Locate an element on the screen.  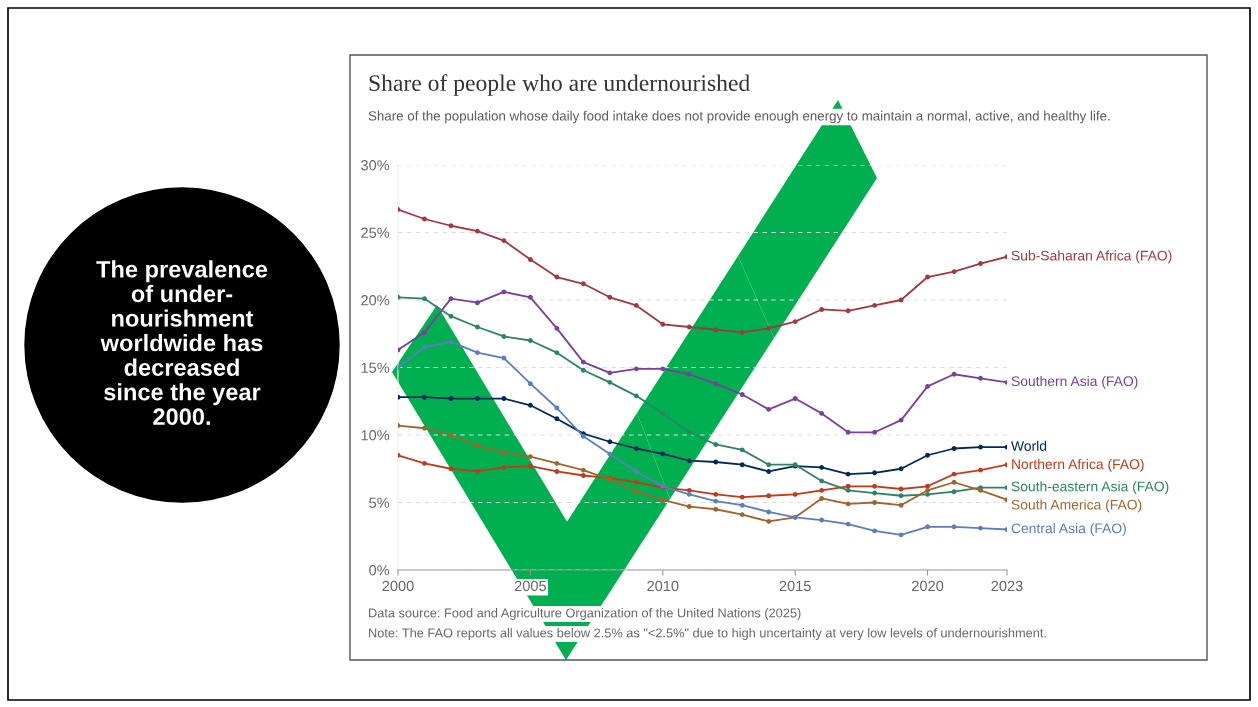
y-tick-label: 20% is located at coordinates (375, 300).